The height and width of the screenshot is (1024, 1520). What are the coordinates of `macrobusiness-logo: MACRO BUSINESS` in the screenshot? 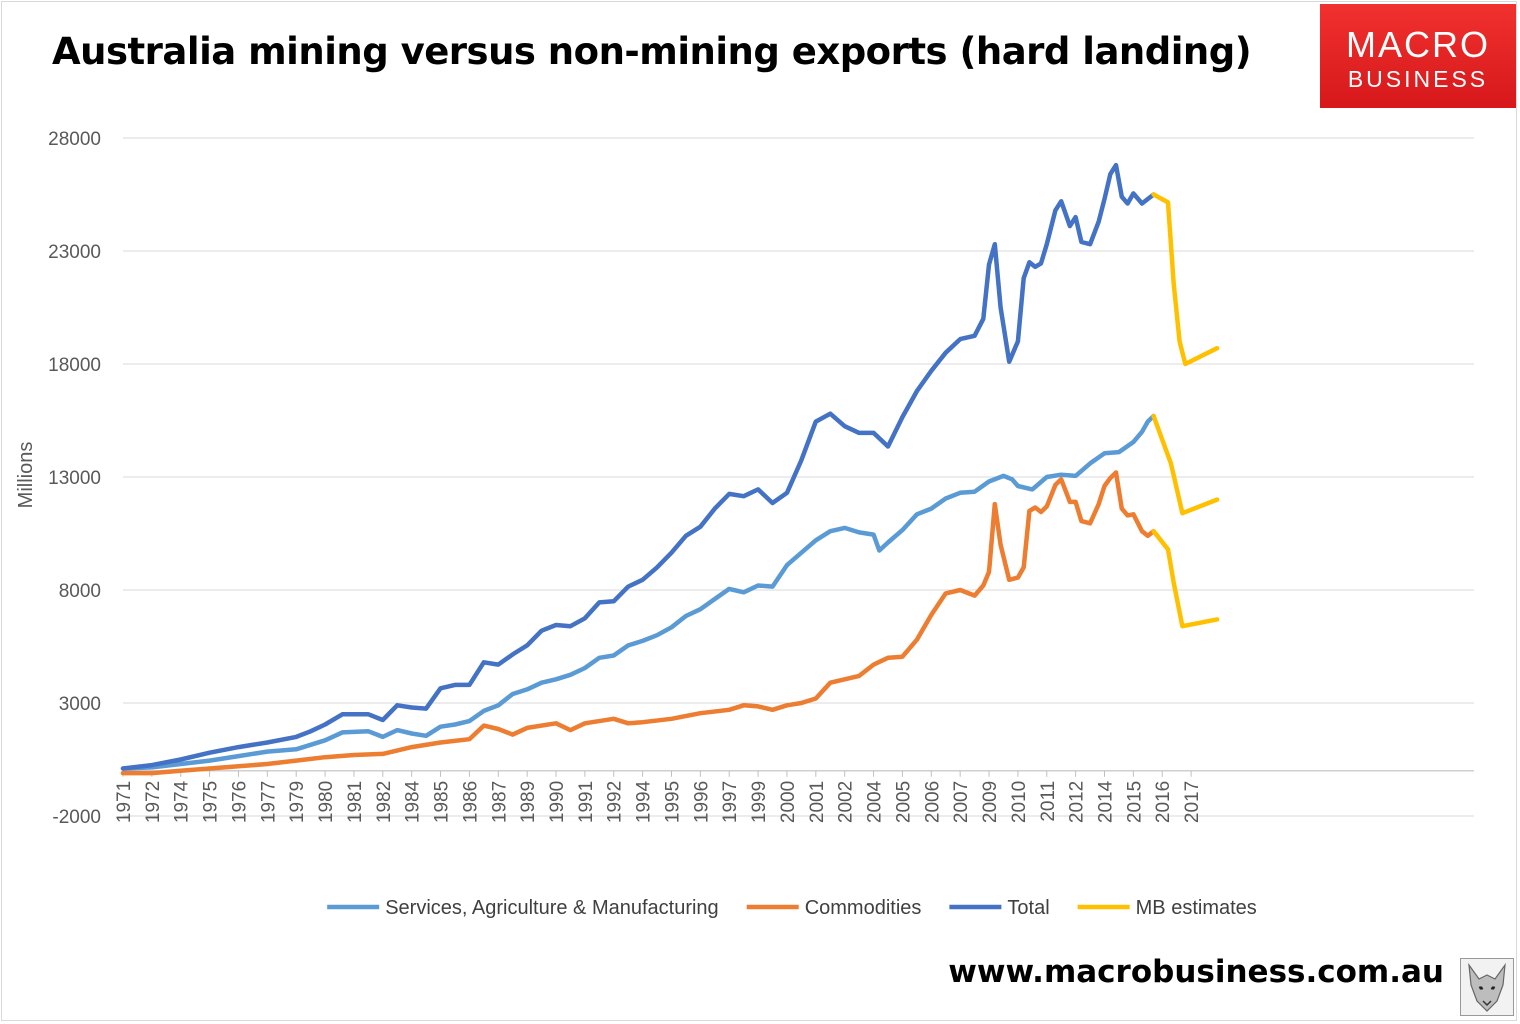 It's located at (1418, 56).